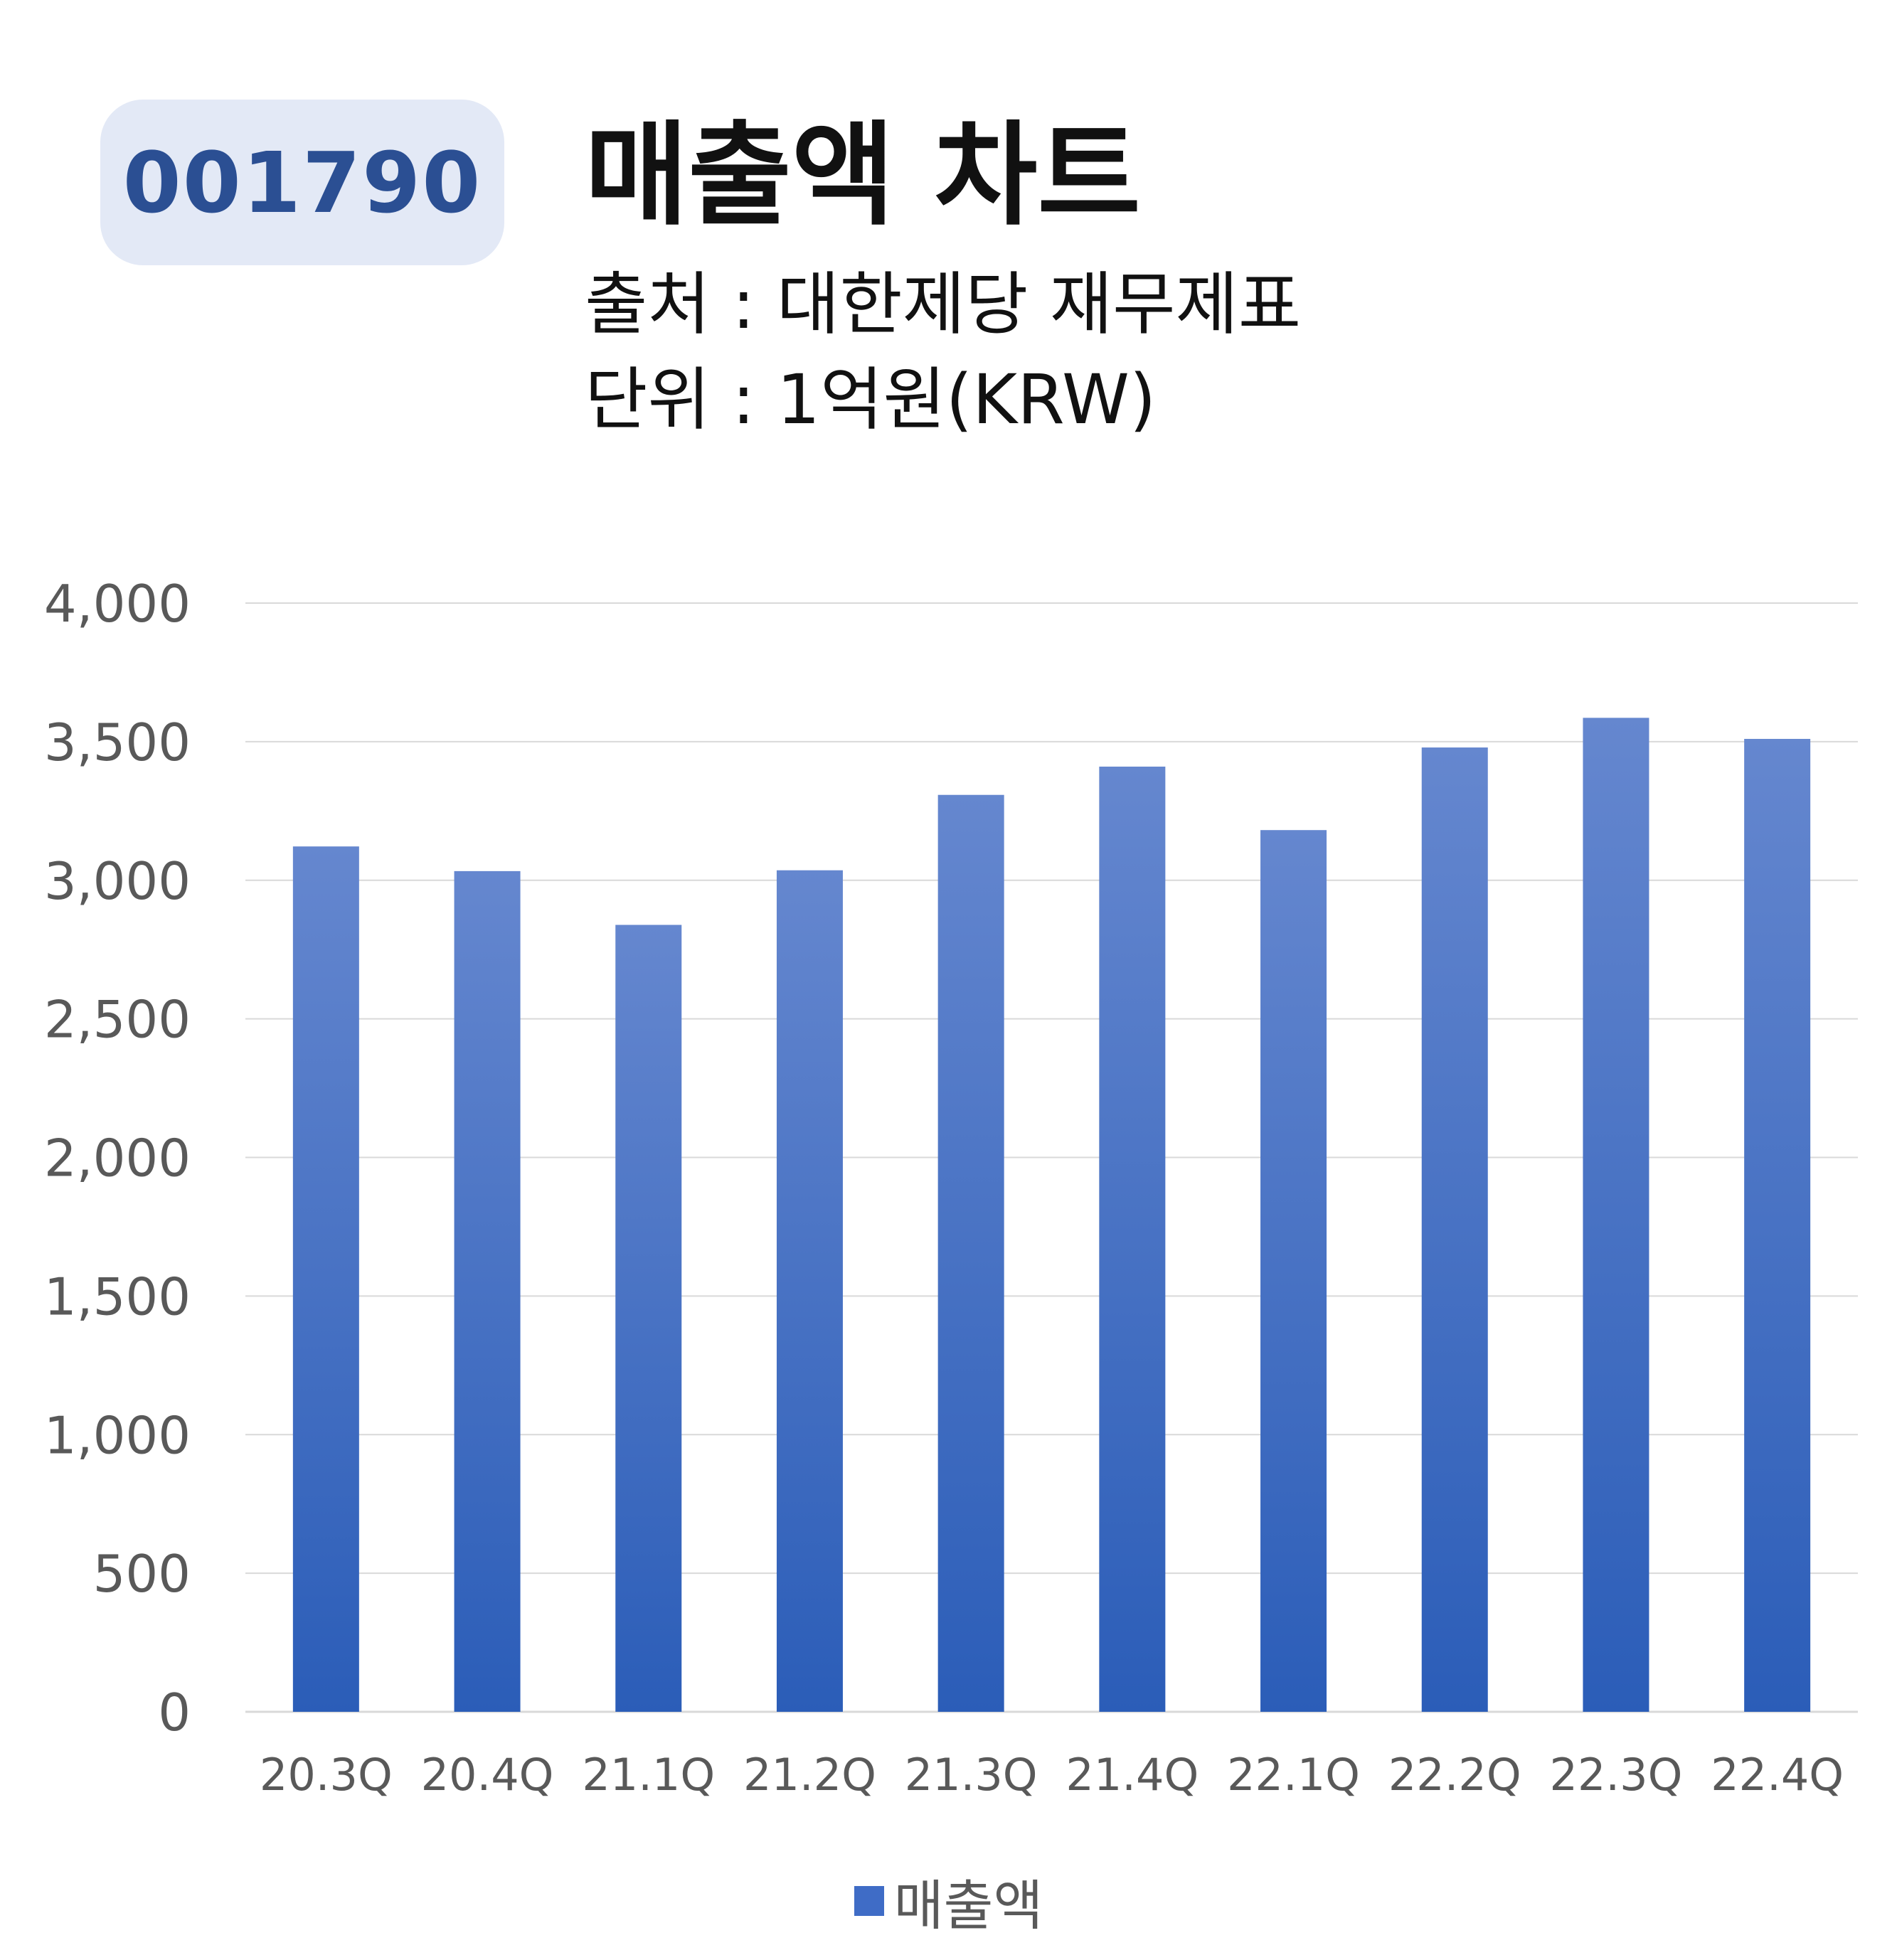 This screenshot has width=1897, height=1960. Describe the element at coordinates (1616, 1215) in the screenshot. I see `bar-22.3Q` at that location.